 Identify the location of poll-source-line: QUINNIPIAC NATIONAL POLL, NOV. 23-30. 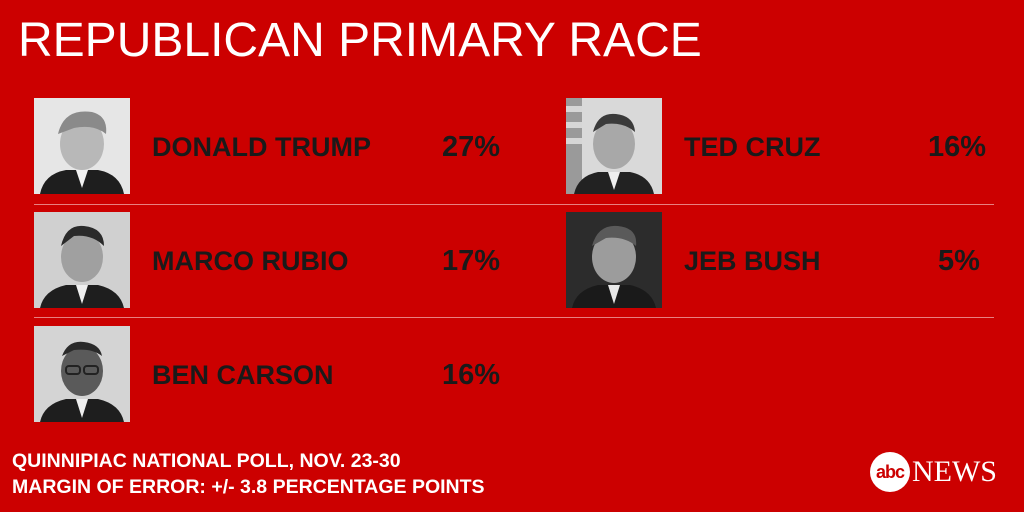
(206, 461).